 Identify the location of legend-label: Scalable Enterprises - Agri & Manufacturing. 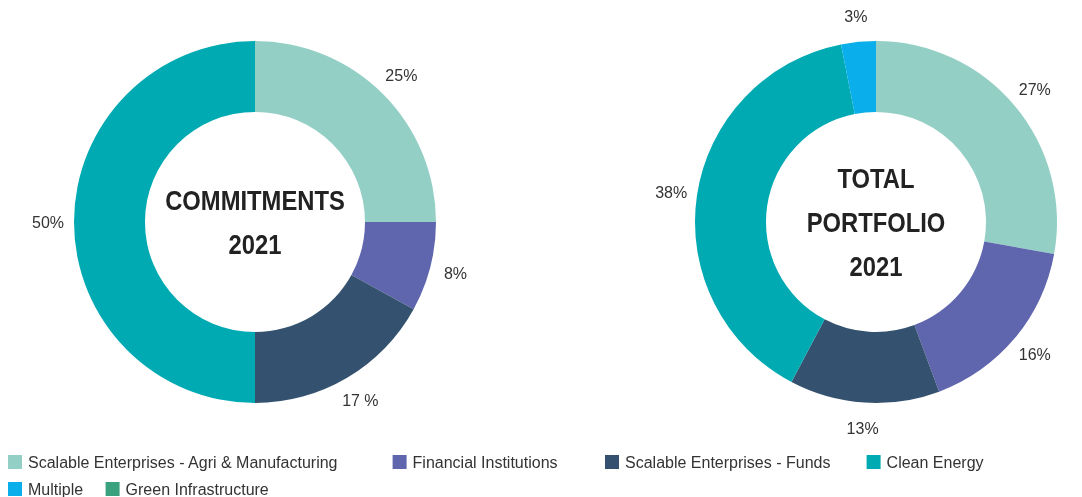
(183, 462).